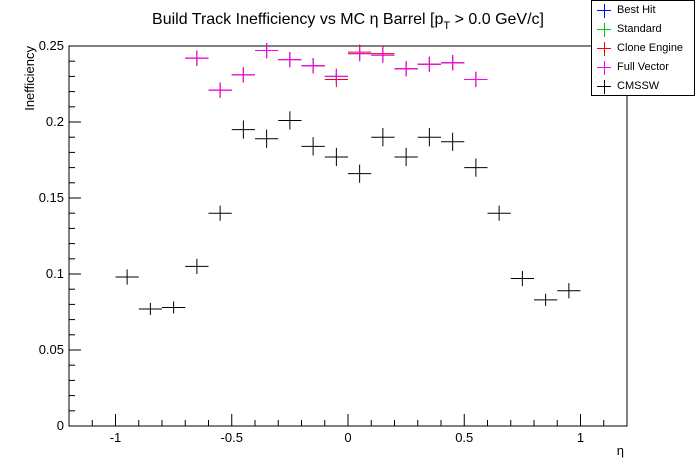  What do you see at coordinates (464, 437) in the screenshot?
I see `x-tick-label: 0.5` at bounding box center [464, 437].